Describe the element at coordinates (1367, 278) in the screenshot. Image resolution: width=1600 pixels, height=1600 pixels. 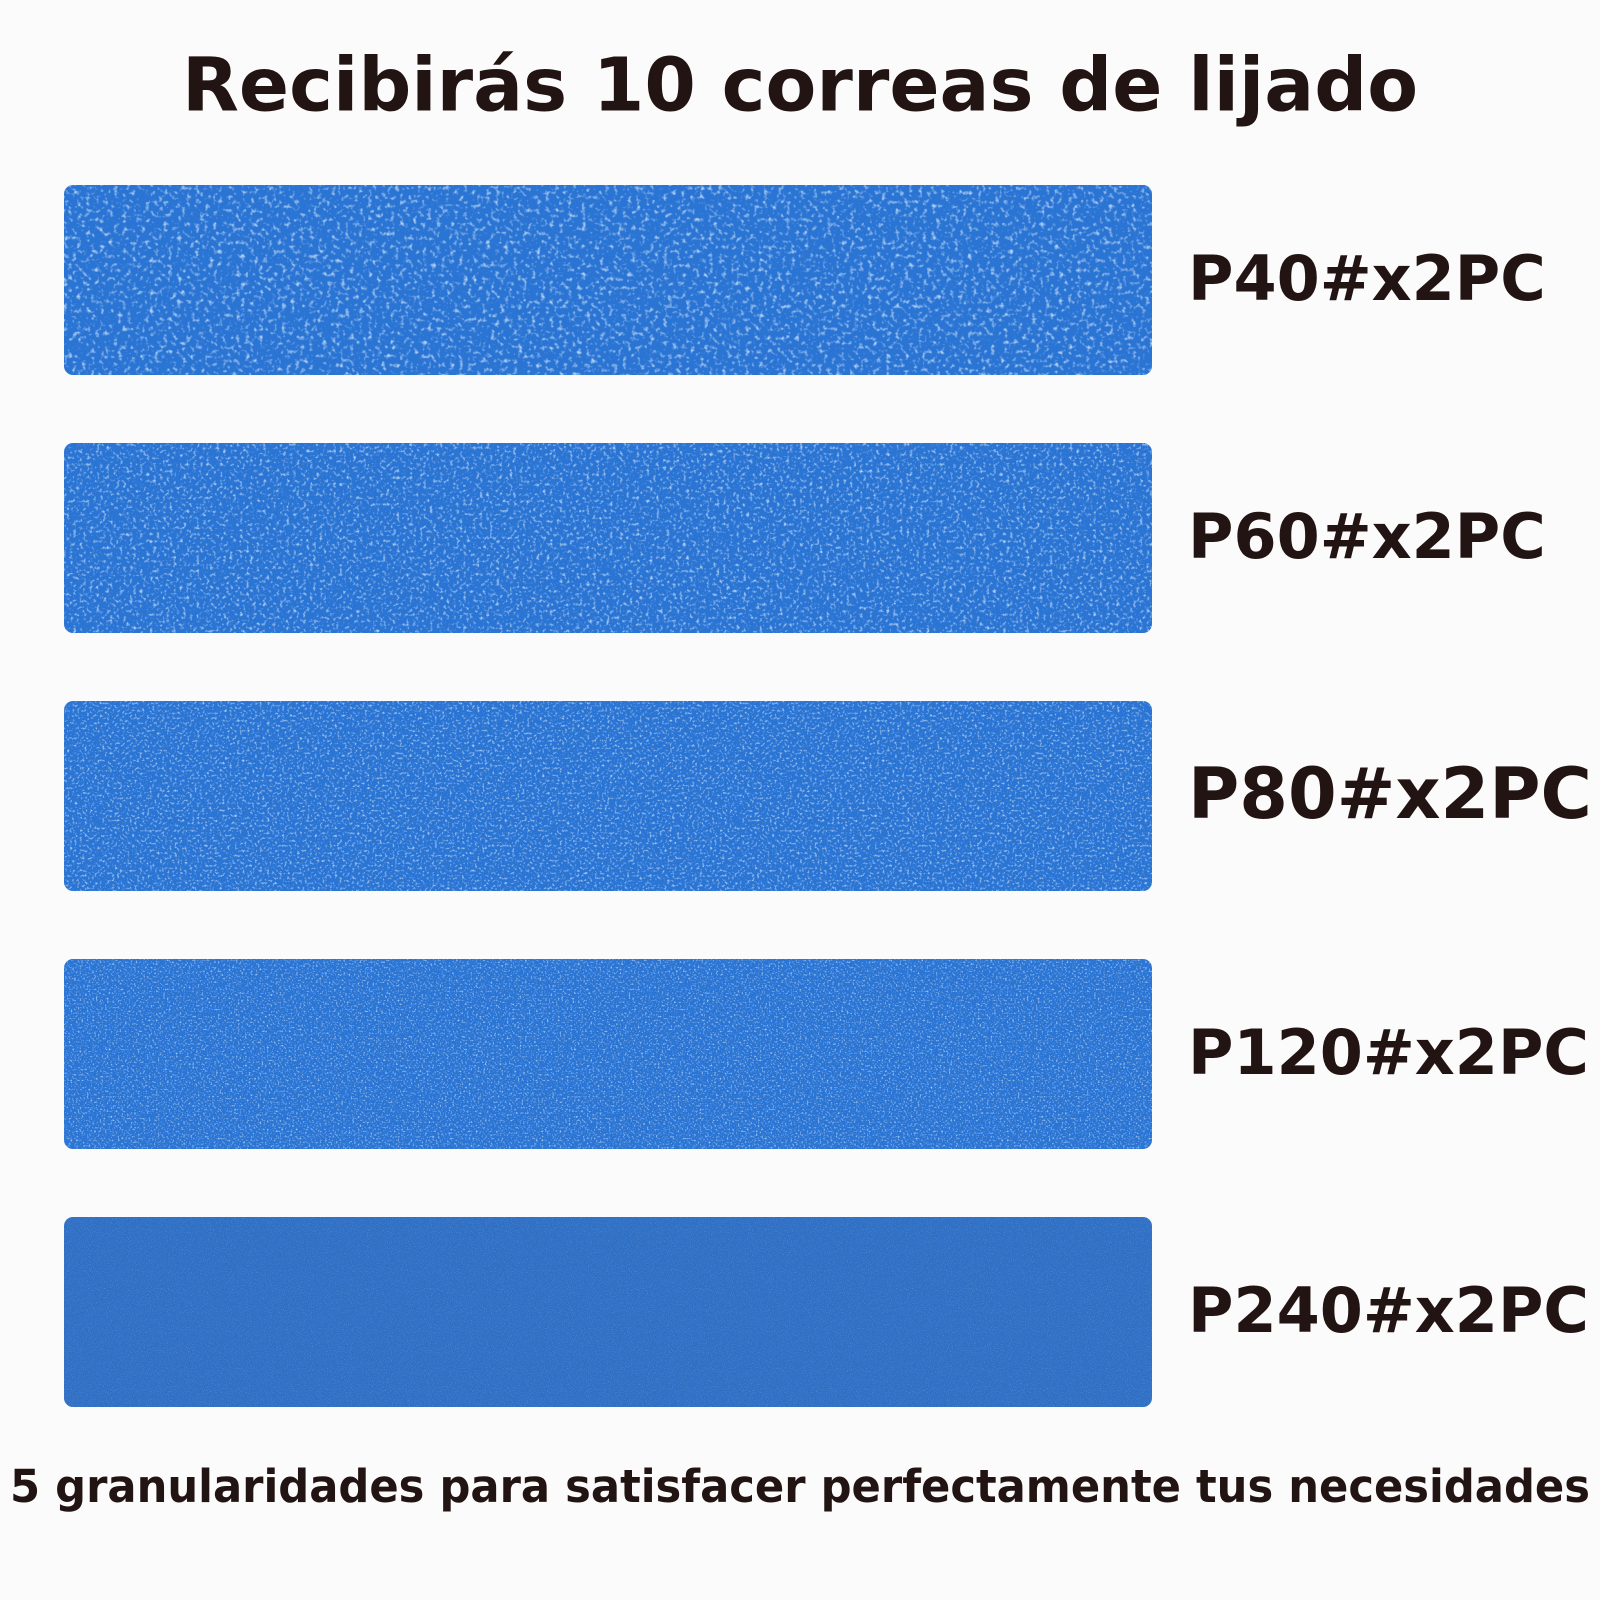
I see `belt-label: P40#x2PC` at that location.